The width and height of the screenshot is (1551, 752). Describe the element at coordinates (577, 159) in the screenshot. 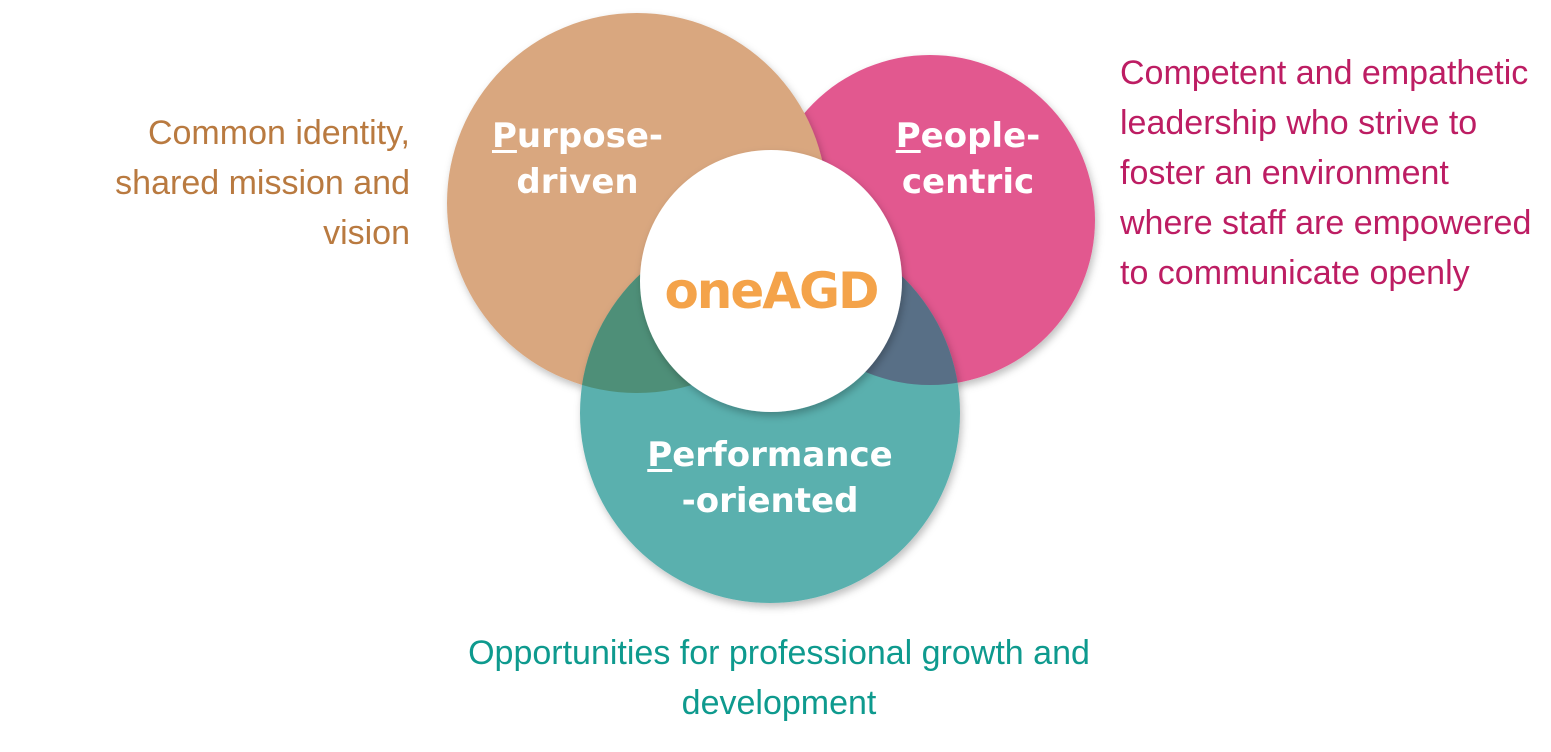

I see `purpose-driven-label: Purpose- driven` at that location.